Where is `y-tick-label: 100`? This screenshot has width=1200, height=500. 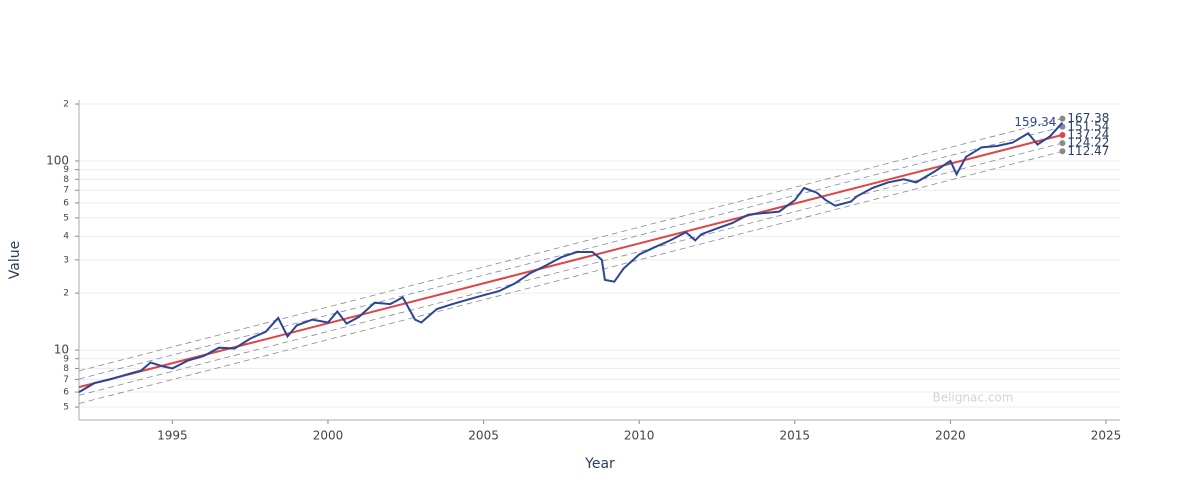 y-tick-label: 100 is located at coordinates (57, 160).